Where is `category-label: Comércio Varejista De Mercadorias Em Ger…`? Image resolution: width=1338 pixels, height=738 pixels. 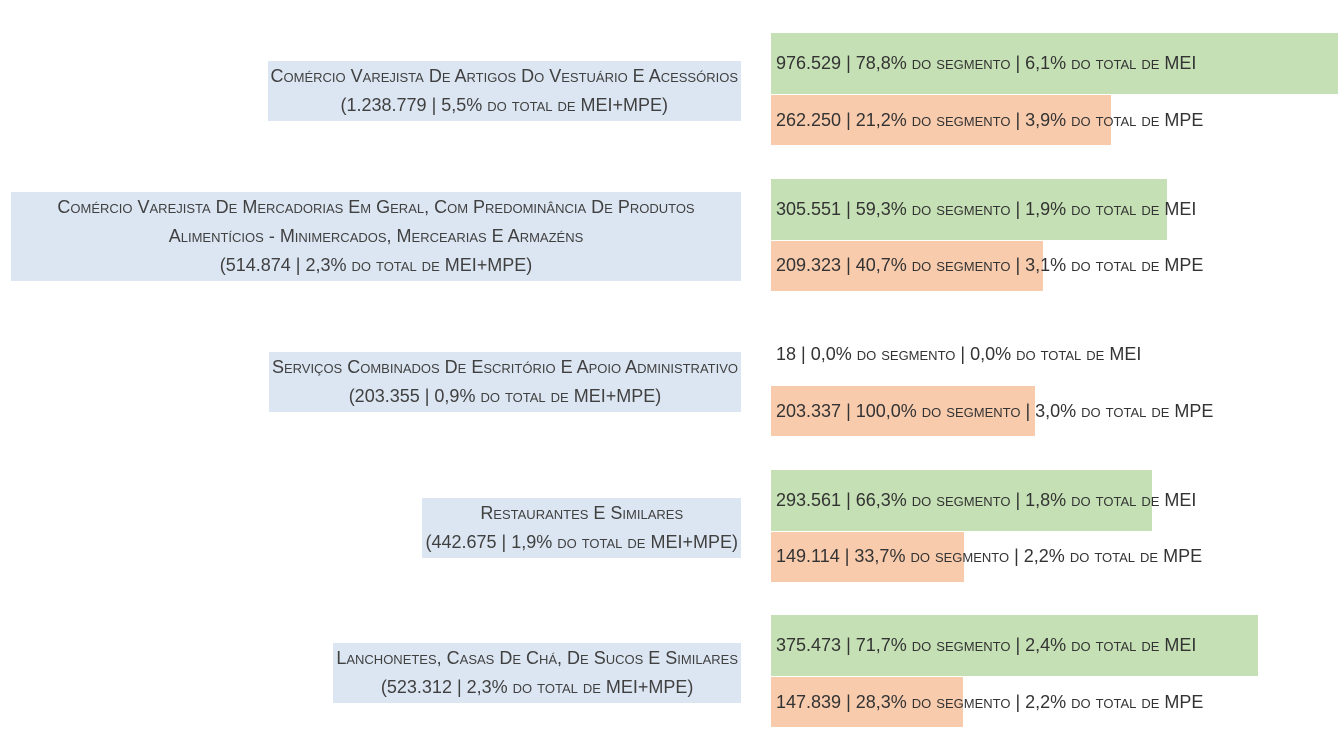
category-label: Comércio Varejista De Mercadorias Em Ger… is located at coordinates (376, 236).